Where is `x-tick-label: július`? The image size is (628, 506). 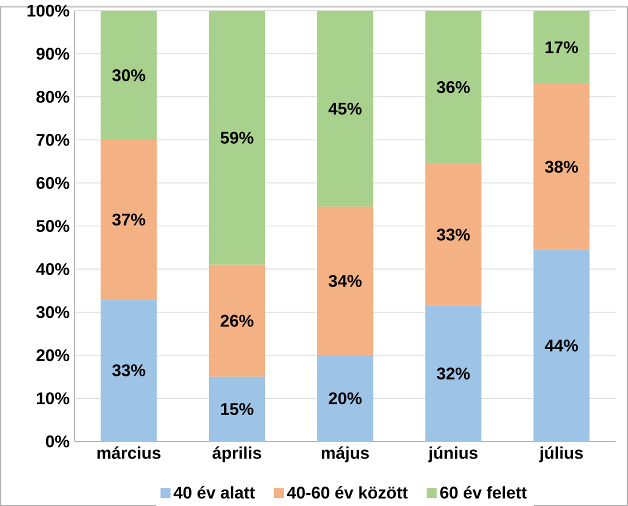
x-tick-label: július is located at coordinates (561, 454).